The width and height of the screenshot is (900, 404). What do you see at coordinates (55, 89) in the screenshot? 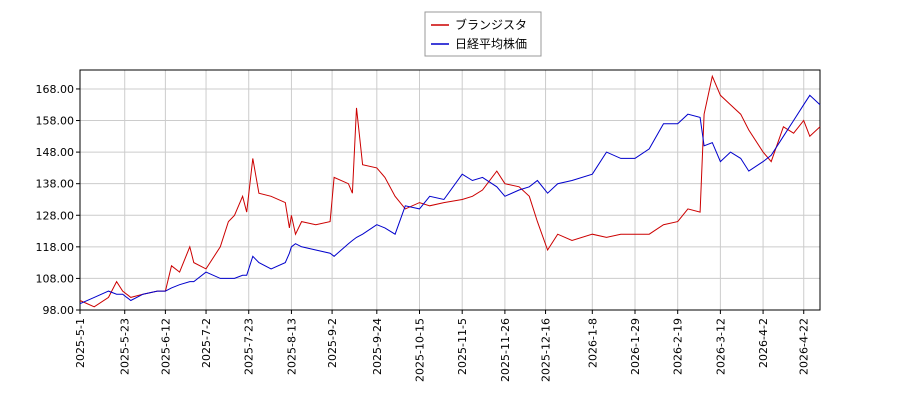
I see `y-tick-label: 168.00` at bounding box center [55, 89].